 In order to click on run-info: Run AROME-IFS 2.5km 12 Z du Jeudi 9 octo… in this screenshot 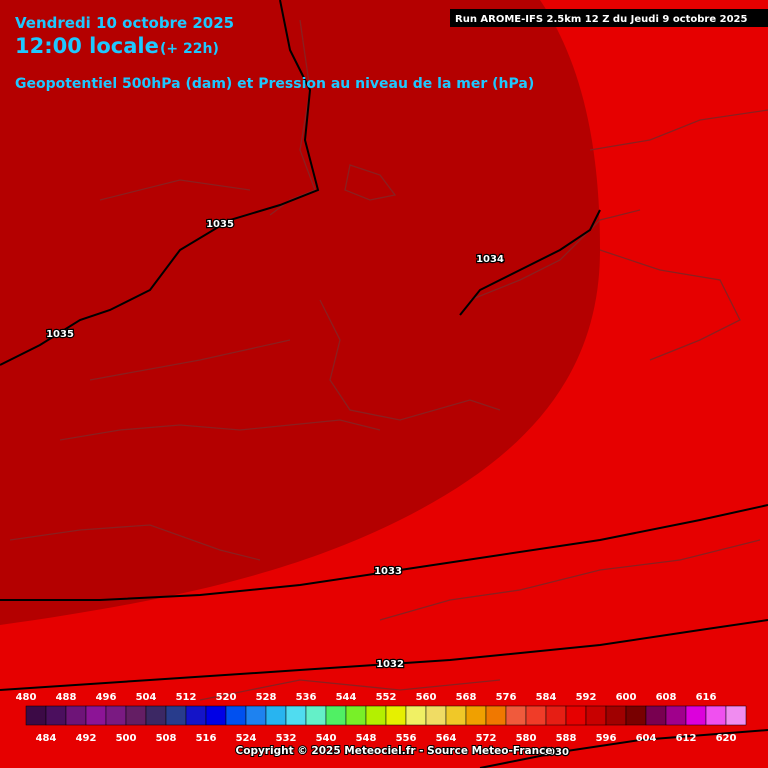, I will do `click(601, 19)`.